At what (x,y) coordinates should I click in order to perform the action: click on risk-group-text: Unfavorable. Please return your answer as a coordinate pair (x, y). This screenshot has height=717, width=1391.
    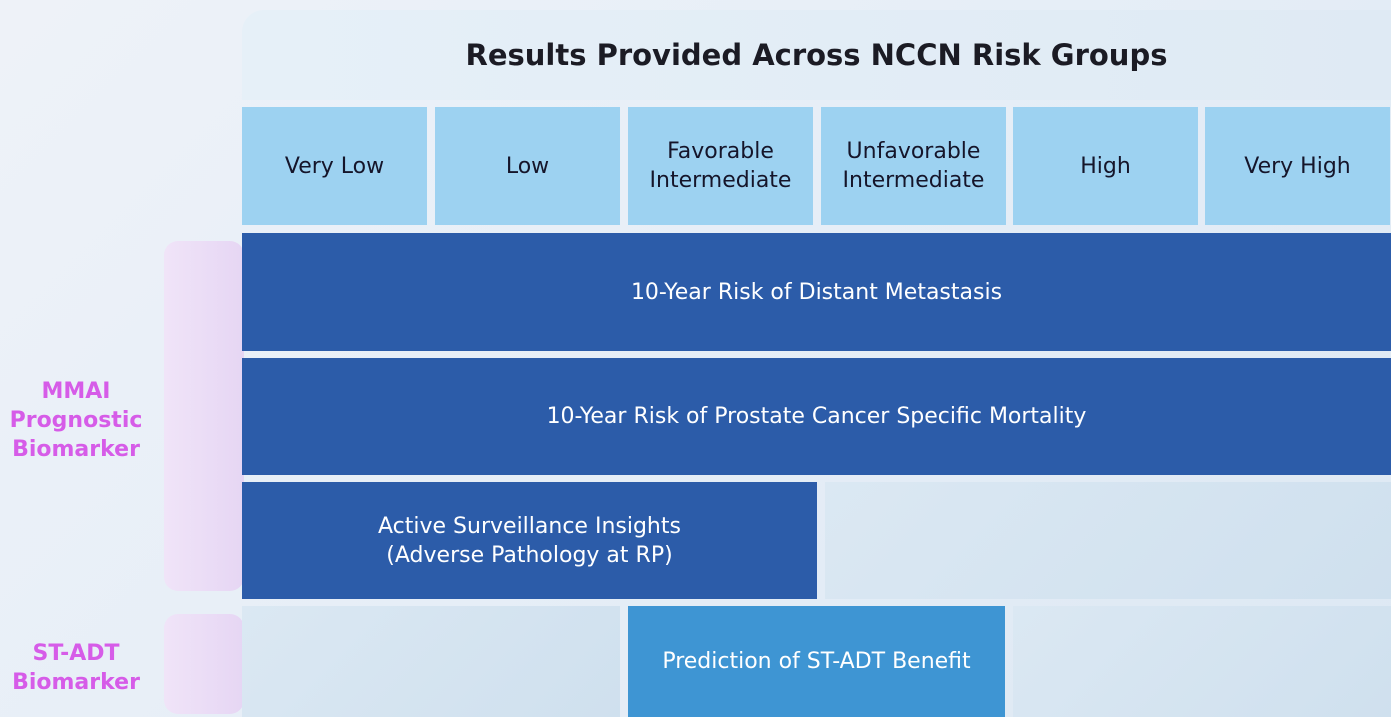
    Looking at the image, I should click on (913, 151).